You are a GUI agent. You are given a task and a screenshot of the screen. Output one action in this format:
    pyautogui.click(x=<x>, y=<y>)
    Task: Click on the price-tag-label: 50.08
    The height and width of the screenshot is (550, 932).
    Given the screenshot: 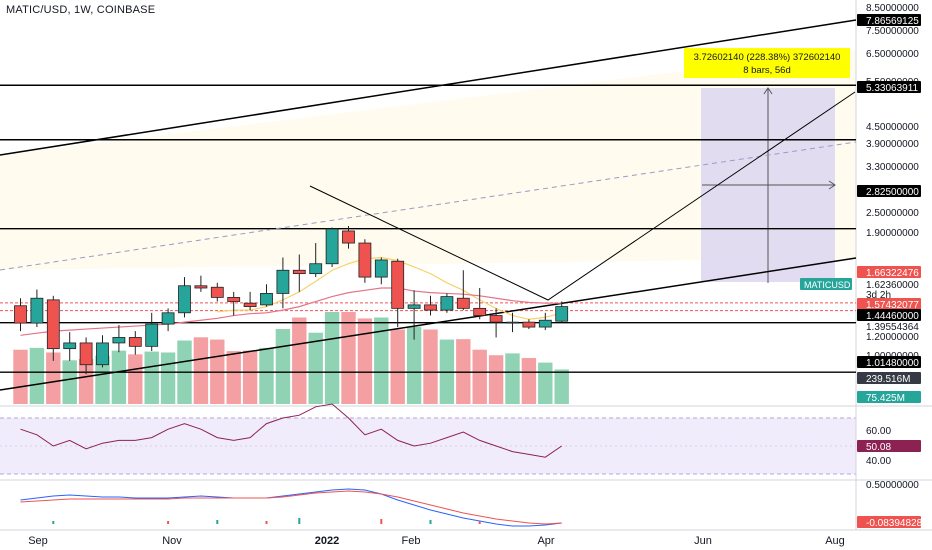 What is the action you would take?
    pyautogui.click(x=878, y=447)
    